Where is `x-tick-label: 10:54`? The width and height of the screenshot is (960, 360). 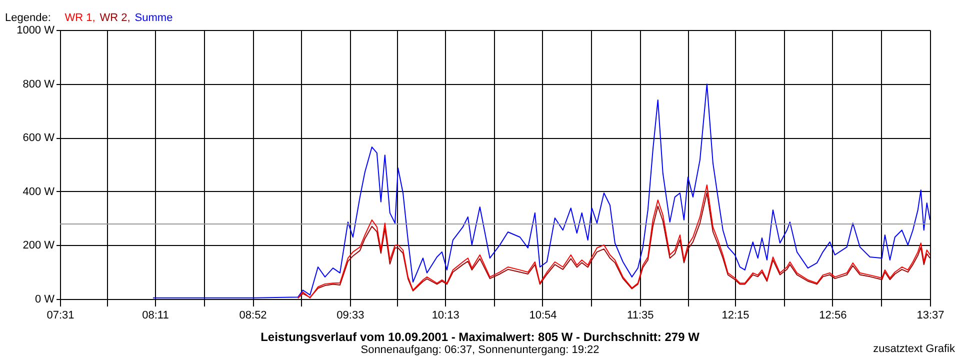
x-tick-label: 10:54 is located at coordinates (543, 316).